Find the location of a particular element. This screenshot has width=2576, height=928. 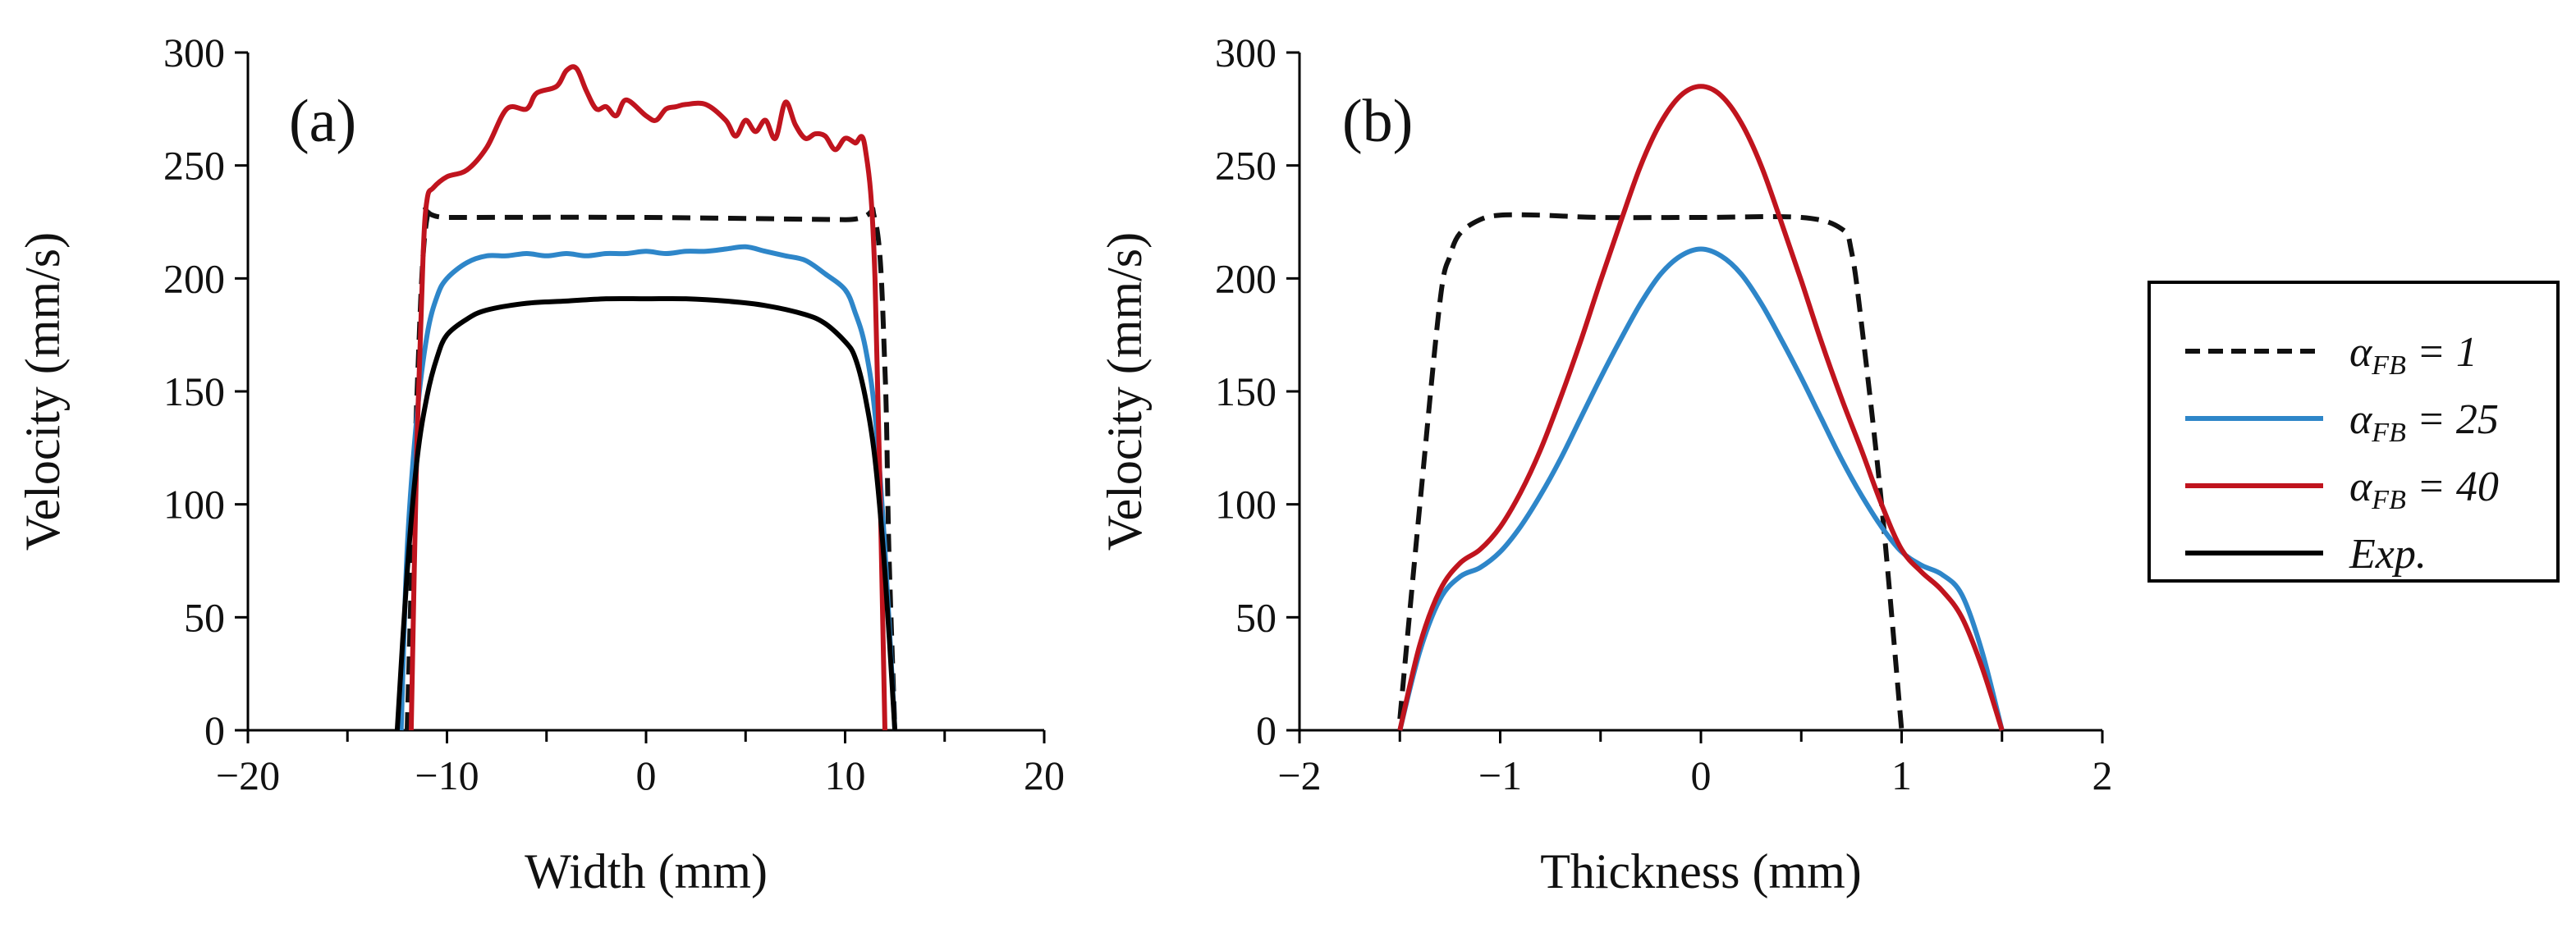

x-tick-label: 20 is located at coordinates (1045, 775).